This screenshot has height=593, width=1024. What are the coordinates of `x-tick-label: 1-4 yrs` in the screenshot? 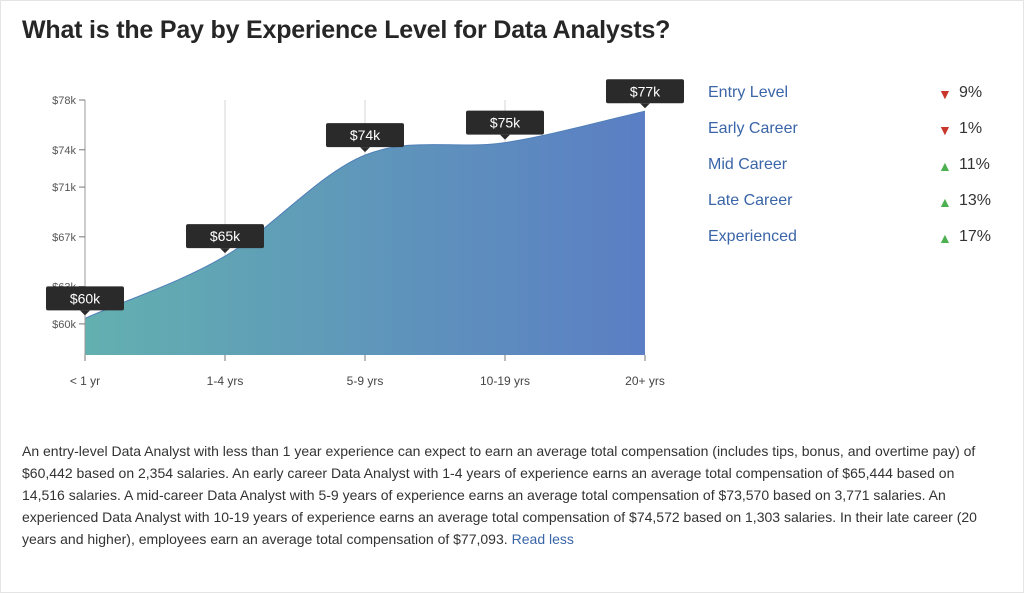 It's located at (225, 381).